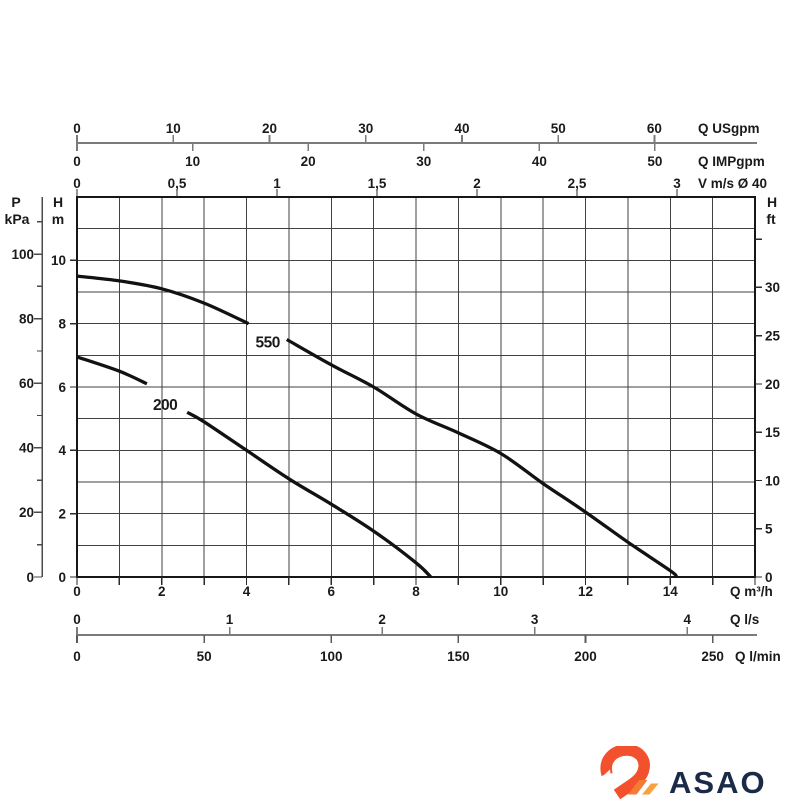 The width and height of the screenshot is (800, 800). What do you see at coordinates (230, 619) in the screenshot?
I see `qls-tick-label: 1` at bounding box center [230, 619].